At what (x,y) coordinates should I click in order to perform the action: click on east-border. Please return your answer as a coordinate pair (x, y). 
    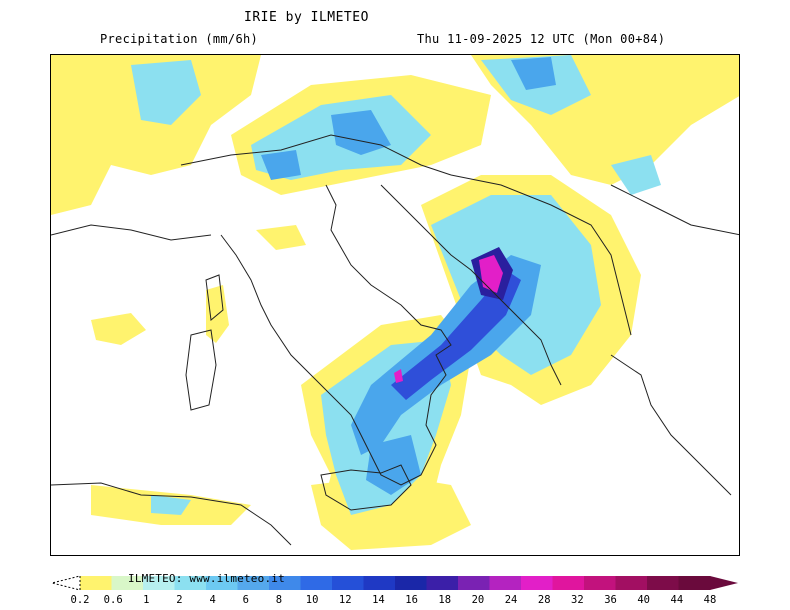
    Looking at the image, I should click on (674, 210).